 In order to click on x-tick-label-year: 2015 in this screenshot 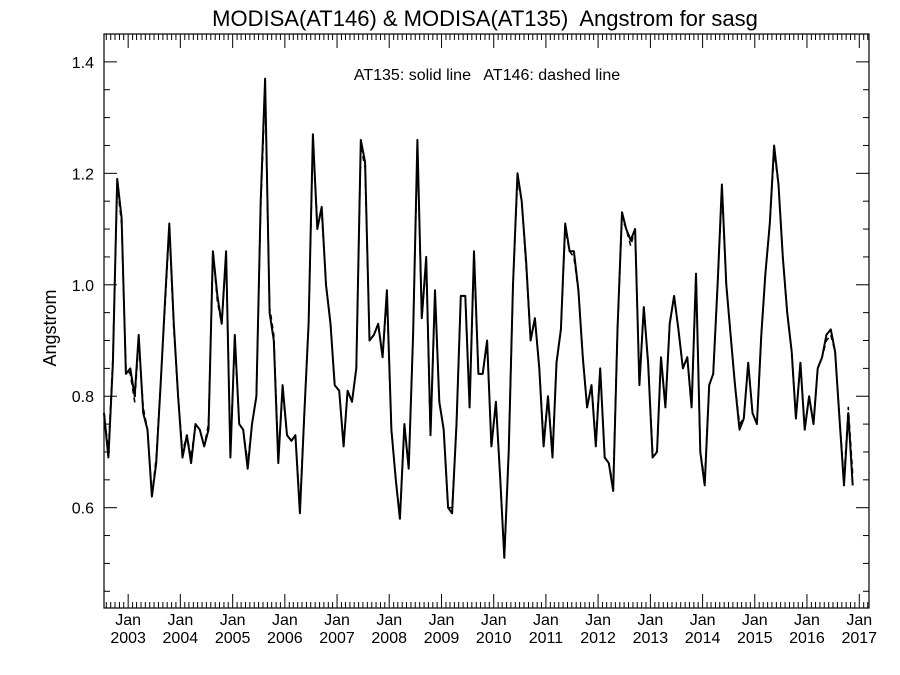, I will do `click(755, 638)`.